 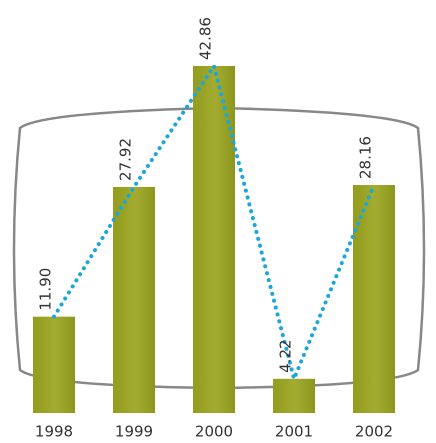 I want to click on x-tick-label: 1999, so click(x=134, y=432).